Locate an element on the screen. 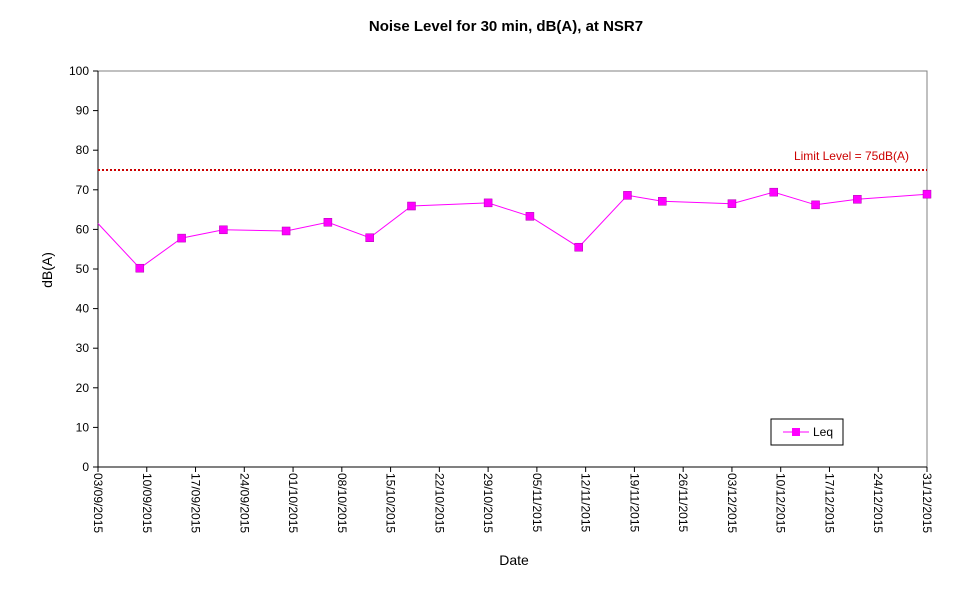 The height and width of the screenshot is (592, 968). y-tick-label: 30 is located at coordinates (83, 348).